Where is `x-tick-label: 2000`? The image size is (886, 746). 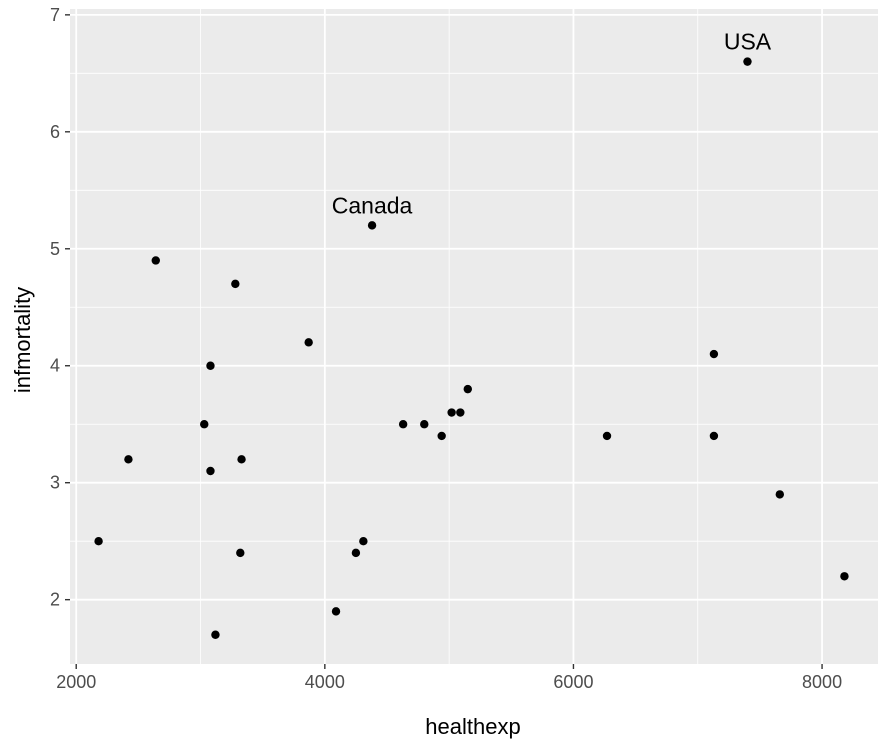
x-tick-label: 2000 is located at coordinates (76, 682).